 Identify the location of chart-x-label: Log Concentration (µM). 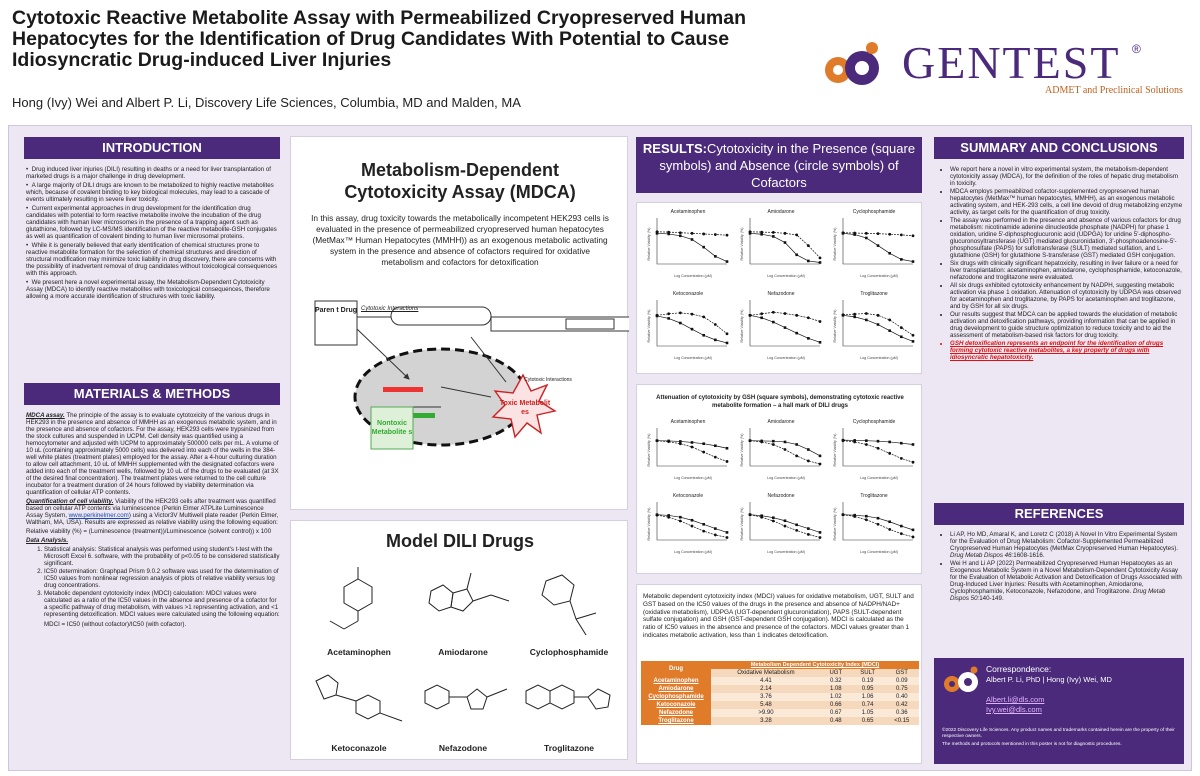
(693, 276).